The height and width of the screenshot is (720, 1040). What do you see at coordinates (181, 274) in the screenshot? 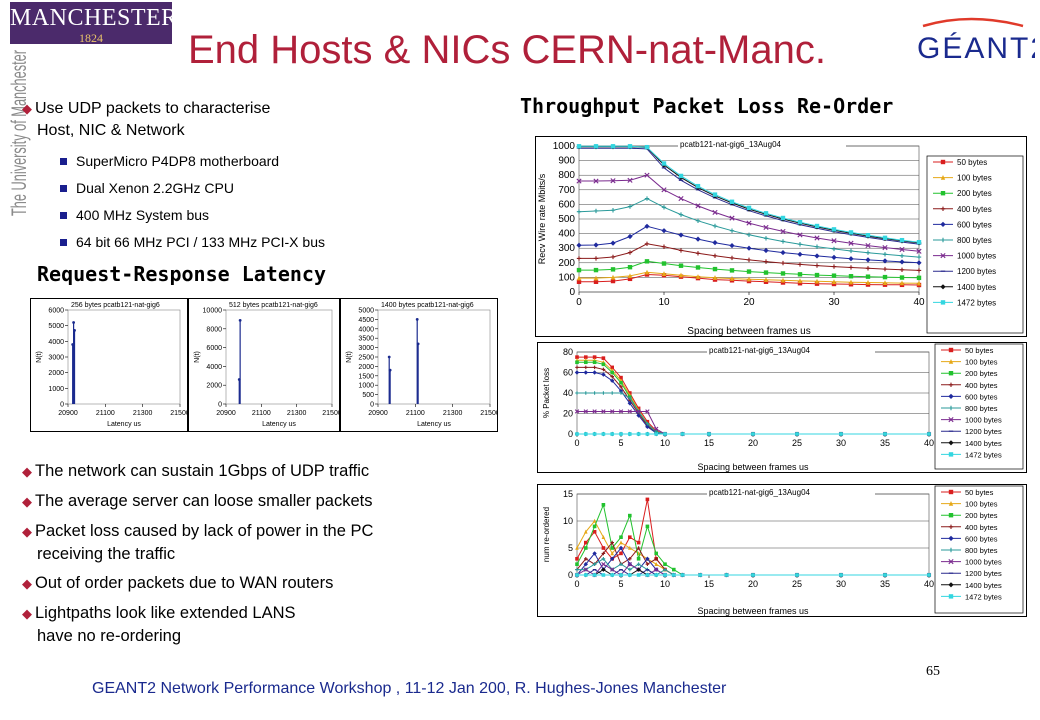
I see `latency-heading: Request-Response Latency` at bounding box center [181, 274].